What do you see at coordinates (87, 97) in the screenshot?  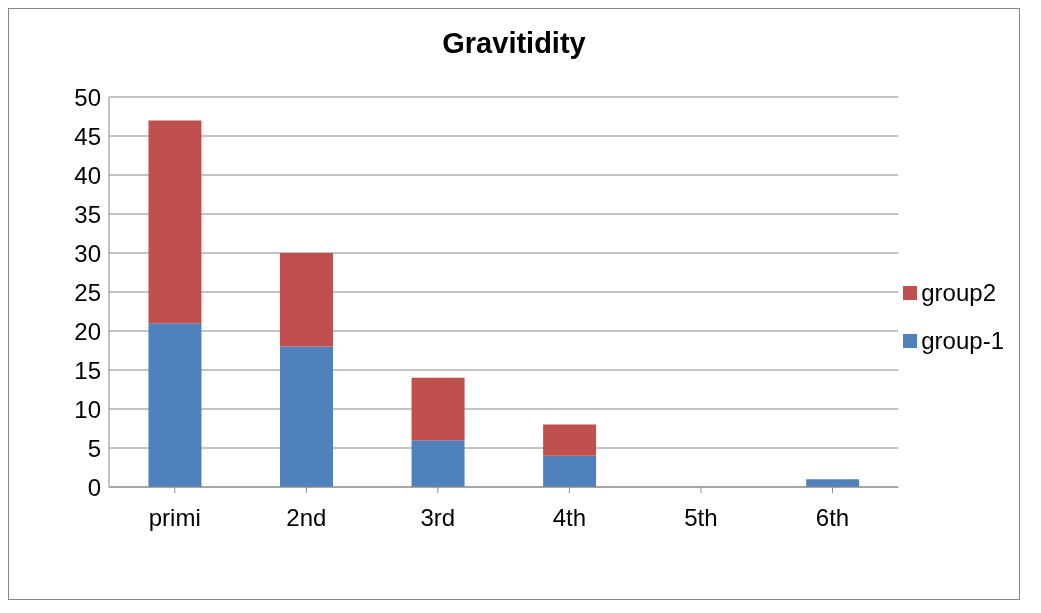 I see `y-tick-label: 50` at bounding box center [87, 97].